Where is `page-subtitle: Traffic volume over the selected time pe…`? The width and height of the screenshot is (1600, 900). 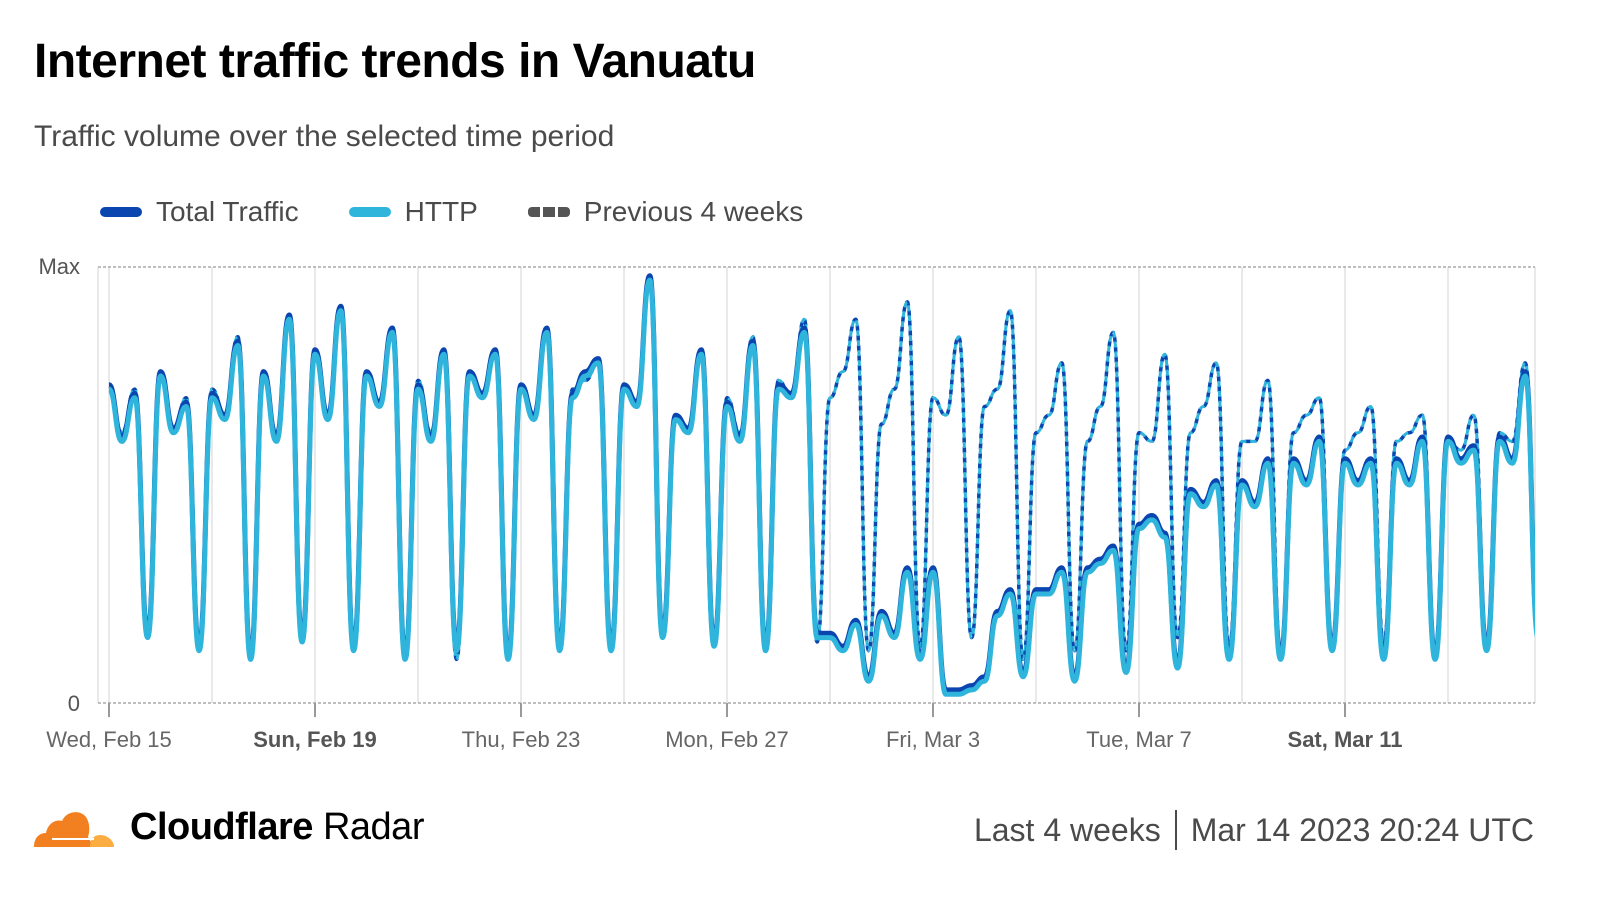 page-subtitle: Traffic volume over the selected time pe… is located at coordinates (324, 136).